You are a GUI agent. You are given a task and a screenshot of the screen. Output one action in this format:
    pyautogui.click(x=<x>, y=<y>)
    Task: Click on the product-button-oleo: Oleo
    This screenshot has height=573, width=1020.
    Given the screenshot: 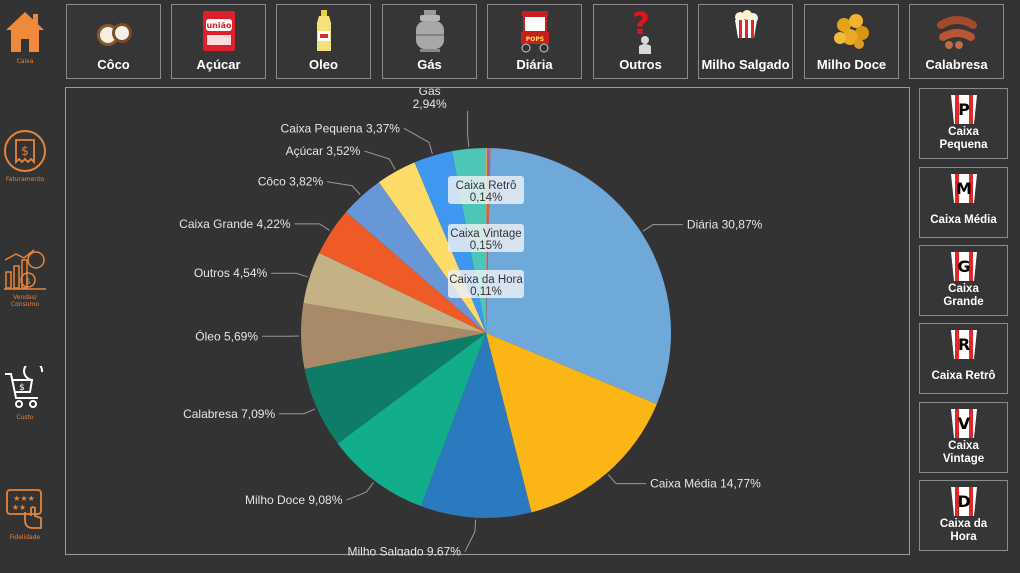 What is the action you would take?
    pyautogui.click(x=323, y=41)
    